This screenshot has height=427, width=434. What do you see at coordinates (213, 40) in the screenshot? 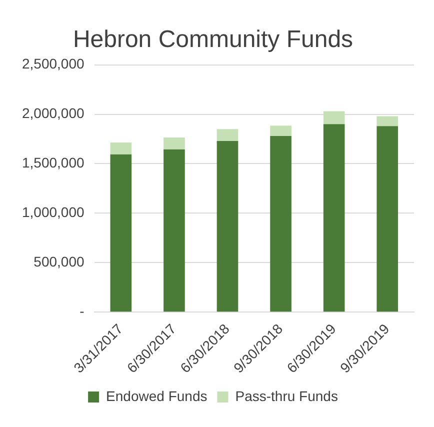
I see `chart-title: Hebron Community Funds` at bounding box center [213, 40].